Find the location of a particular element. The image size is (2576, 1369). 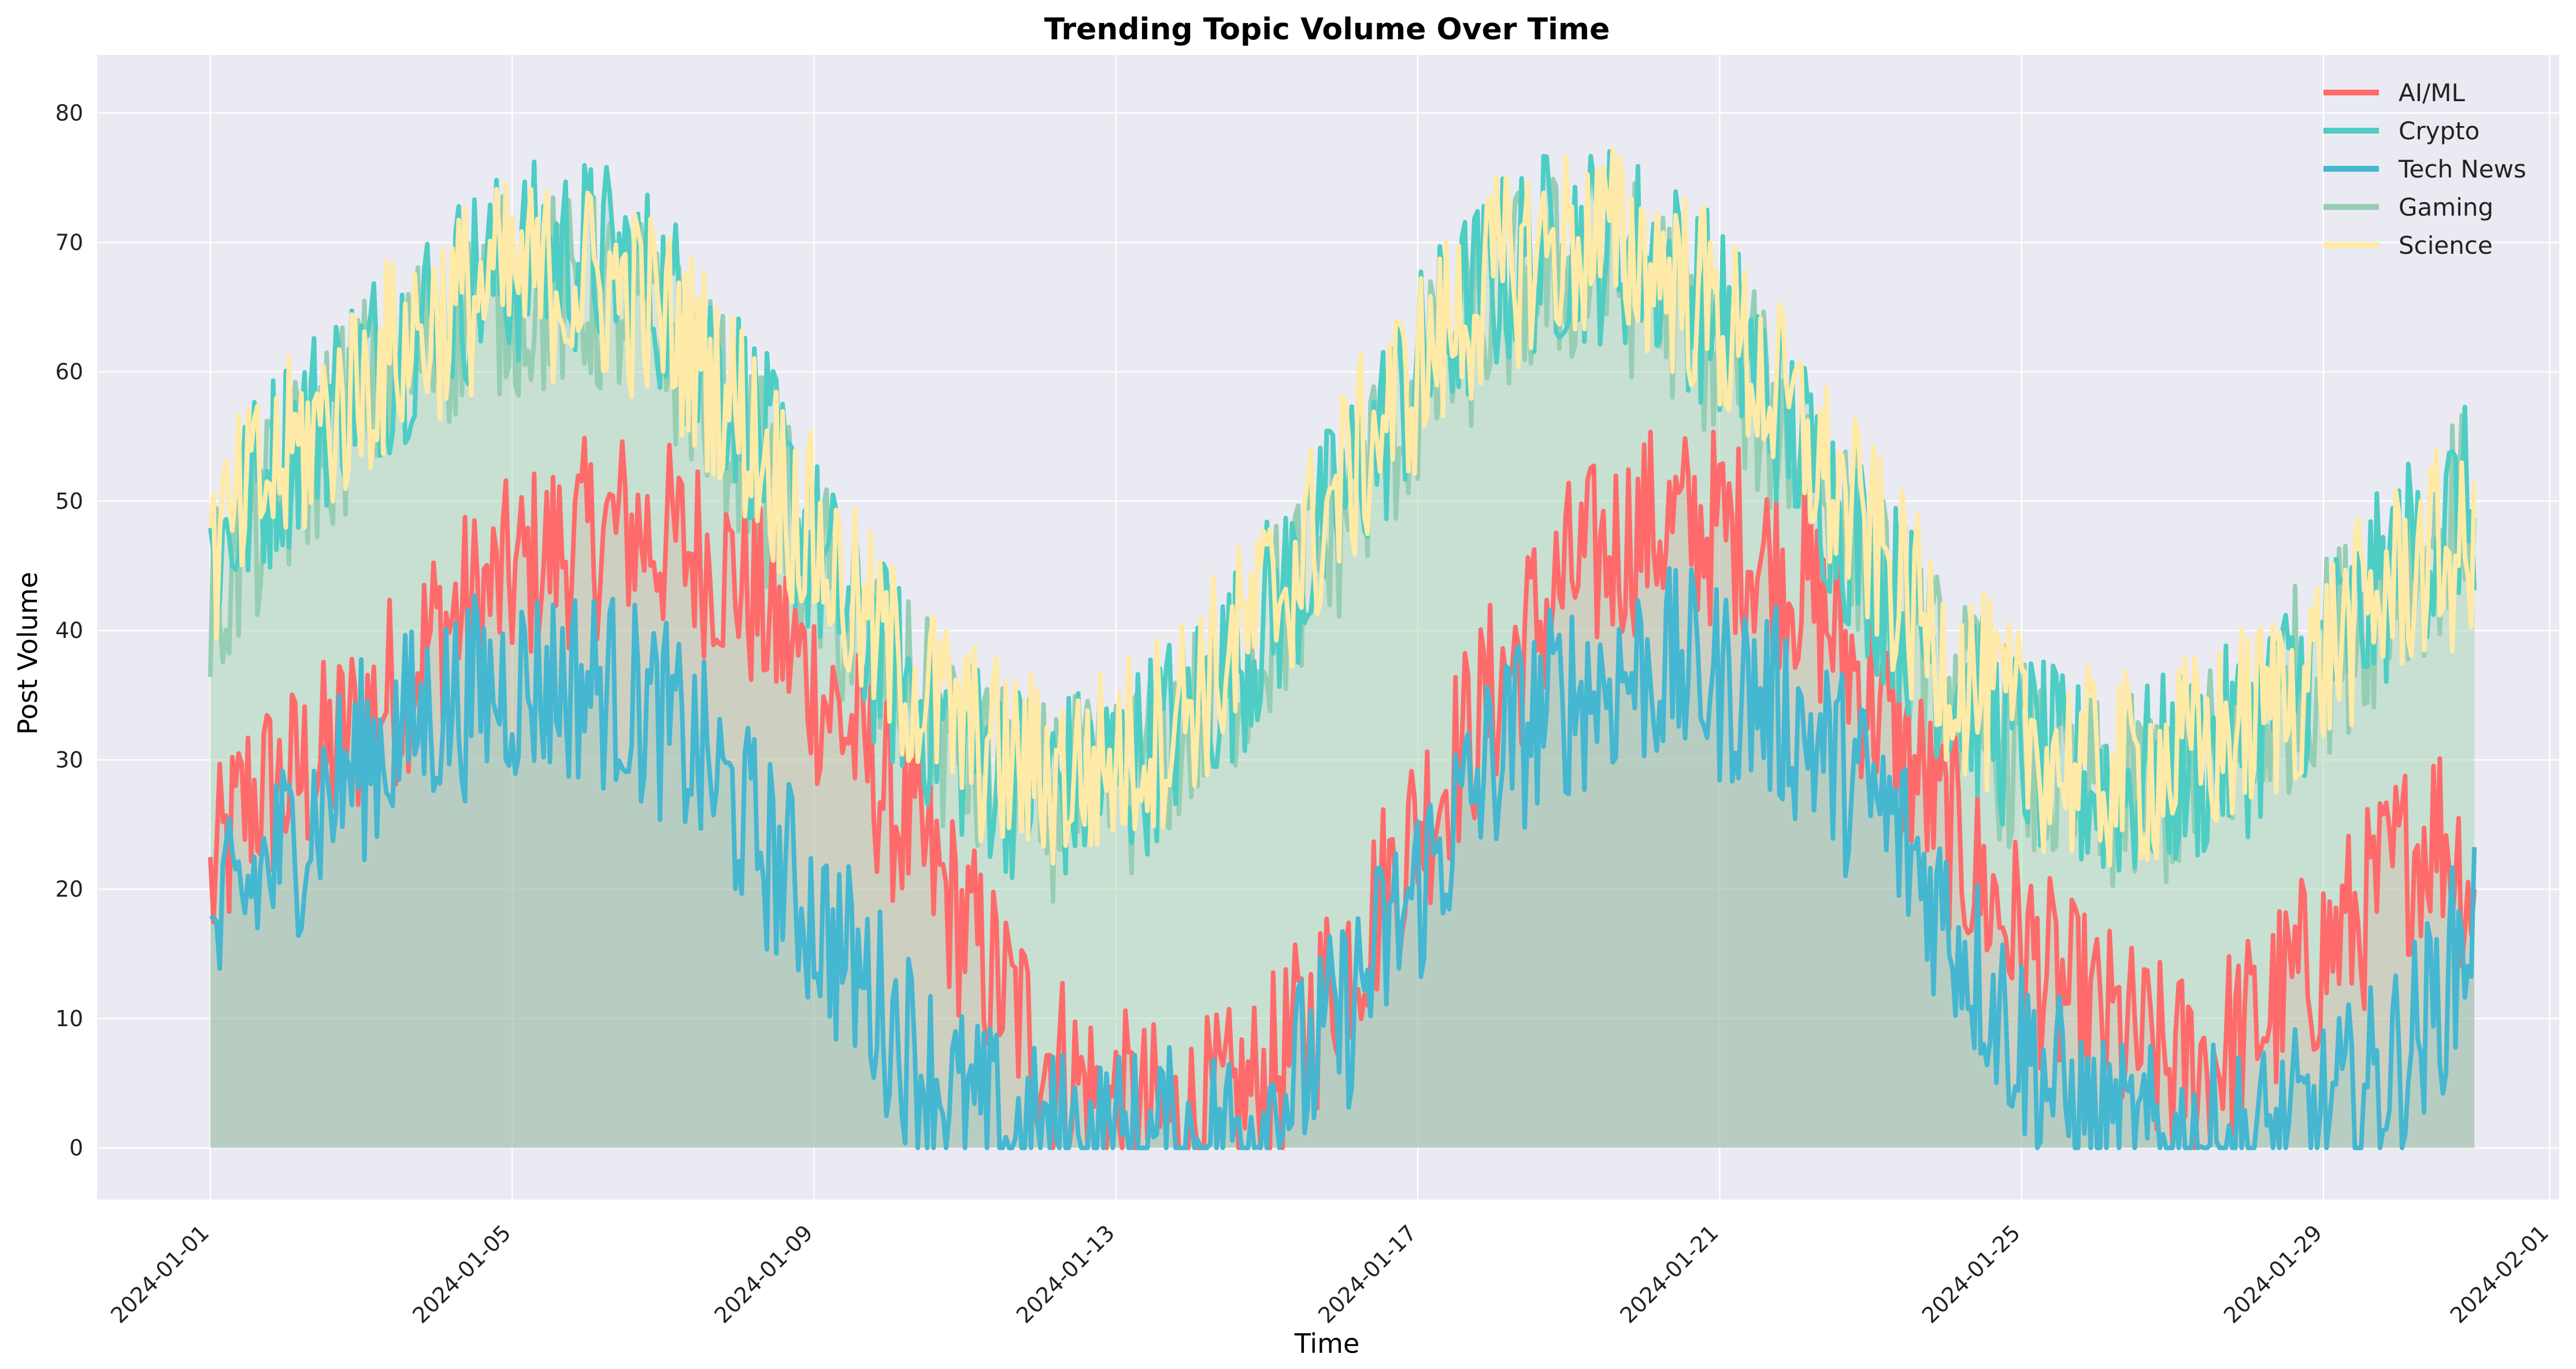

y-tick-label: 80 is located at coordinates (69, 113).